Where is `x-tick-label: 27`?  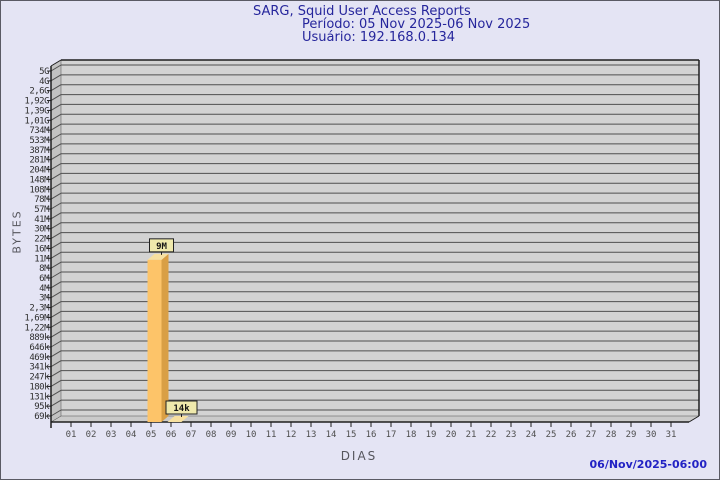 x-tick-label: 27 is located at coordinates (591, 435).